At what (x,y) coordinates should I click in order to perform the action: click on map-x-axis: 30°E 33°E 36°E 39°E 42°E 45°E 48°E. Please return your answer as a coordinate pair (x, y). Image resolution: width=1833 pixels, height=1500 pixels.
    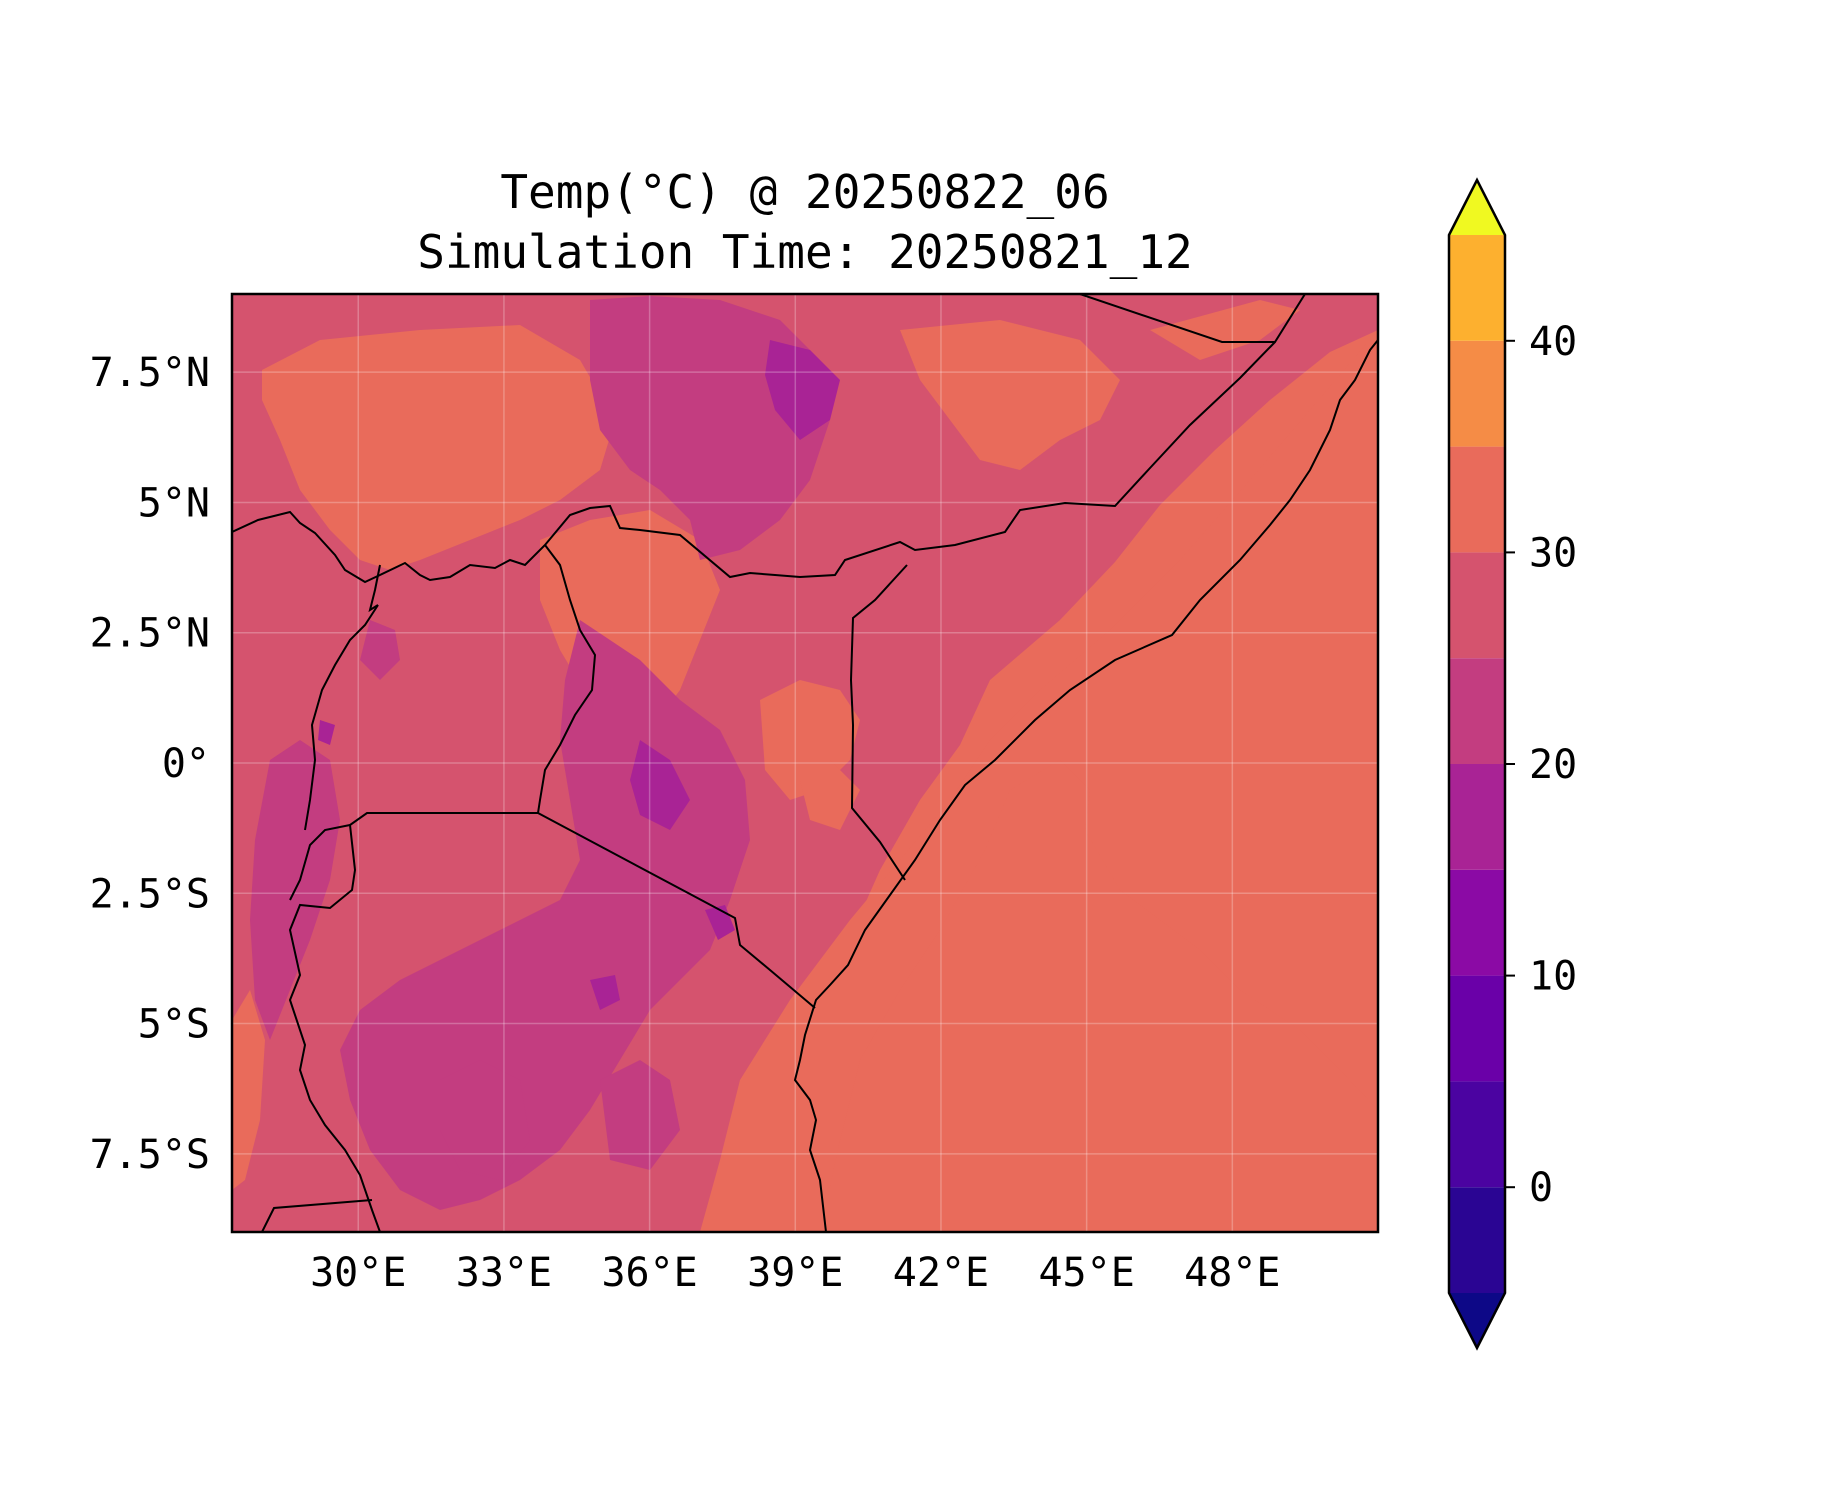
    Looking at the image, I should click on (795, 1273).